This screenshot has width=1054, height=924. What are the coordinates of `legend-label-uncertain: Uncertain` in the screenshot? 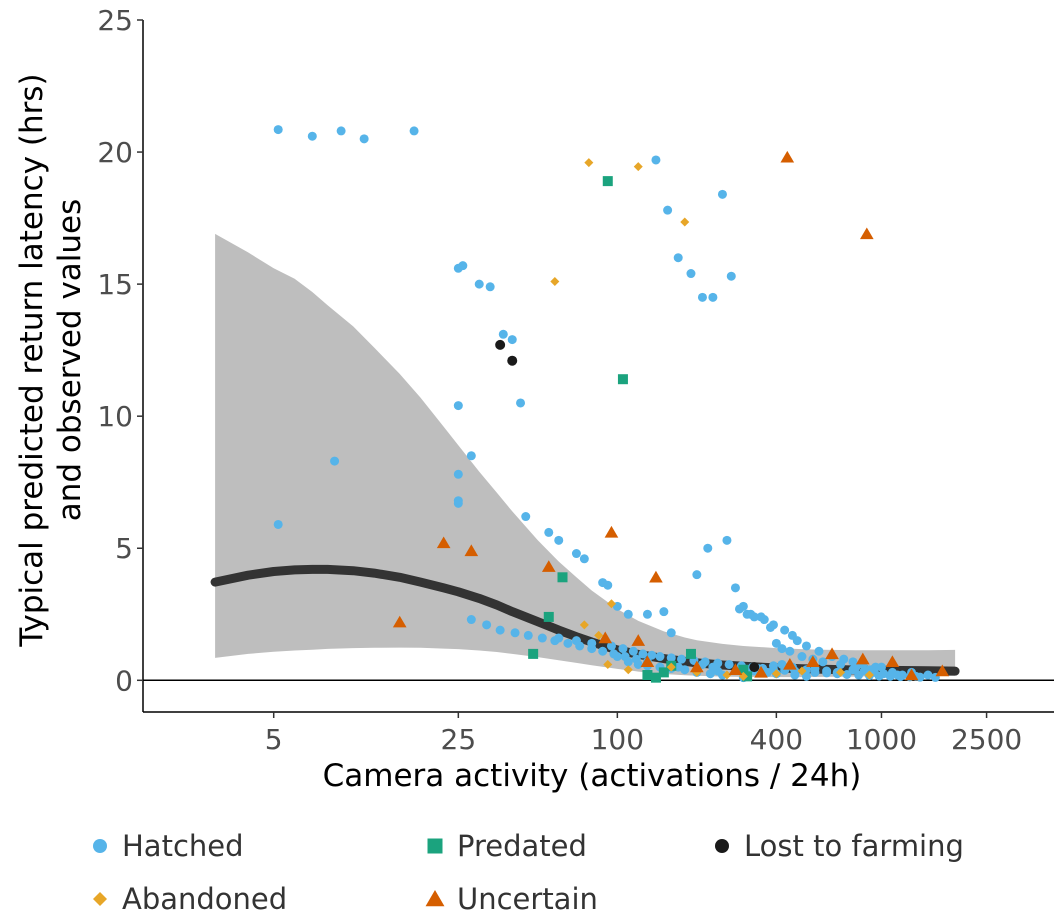 It's located at (527, 899).